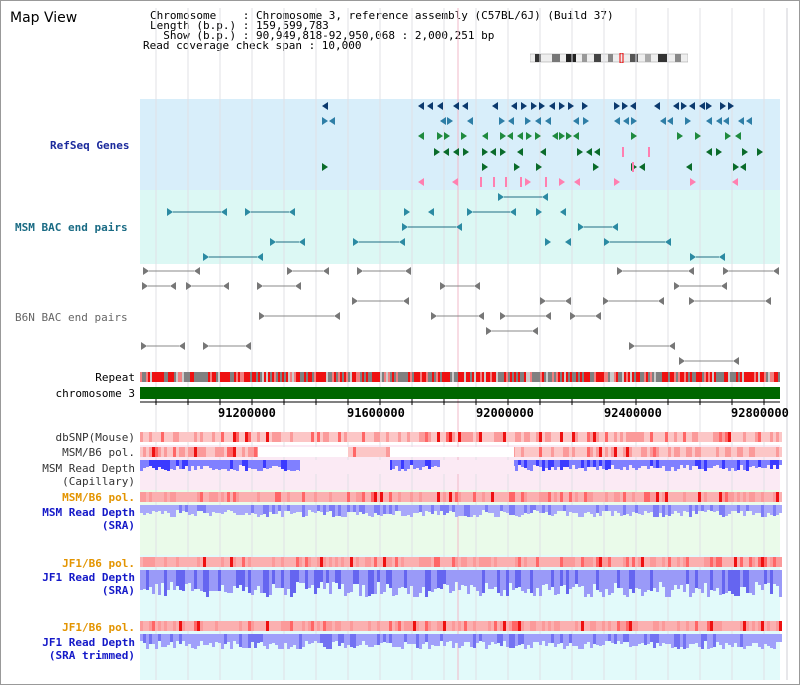  I want to click on gene-arrow, so click(731, 106).